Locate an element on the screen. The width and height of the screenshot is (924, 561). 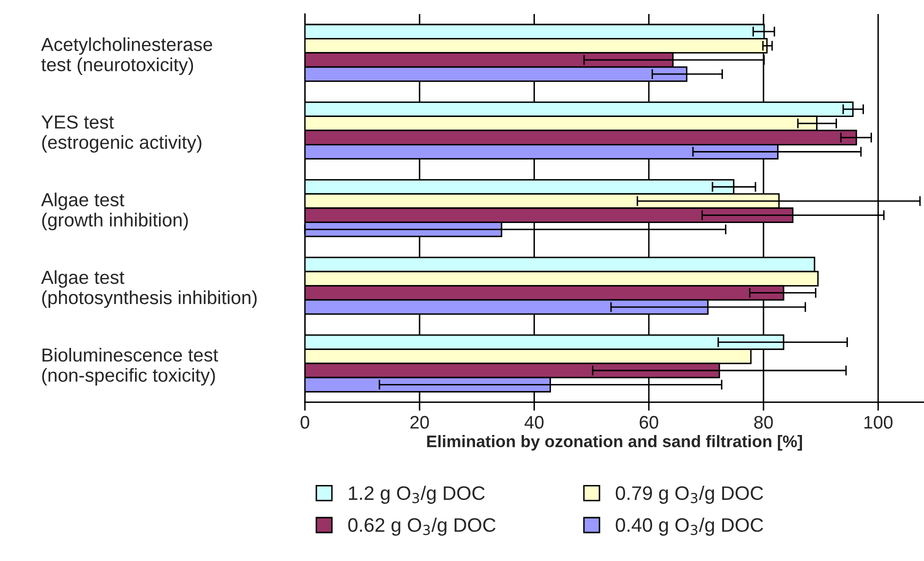
legend-label: 0.40 g O$_{3}$/g DOC is located at coordinates (690, 527).